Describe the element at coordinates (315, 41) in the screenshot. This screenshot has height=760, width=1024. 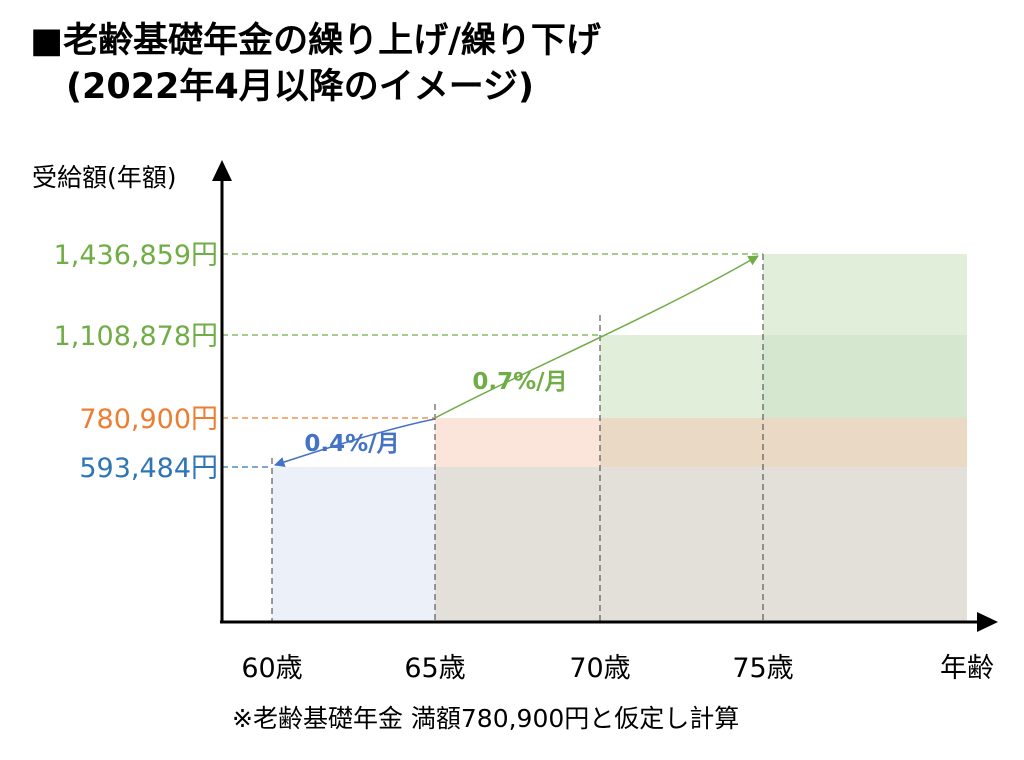
I see `chart-title-line1: ■老齢基礎年金の繰り上げ/繰り下げ` at that location.